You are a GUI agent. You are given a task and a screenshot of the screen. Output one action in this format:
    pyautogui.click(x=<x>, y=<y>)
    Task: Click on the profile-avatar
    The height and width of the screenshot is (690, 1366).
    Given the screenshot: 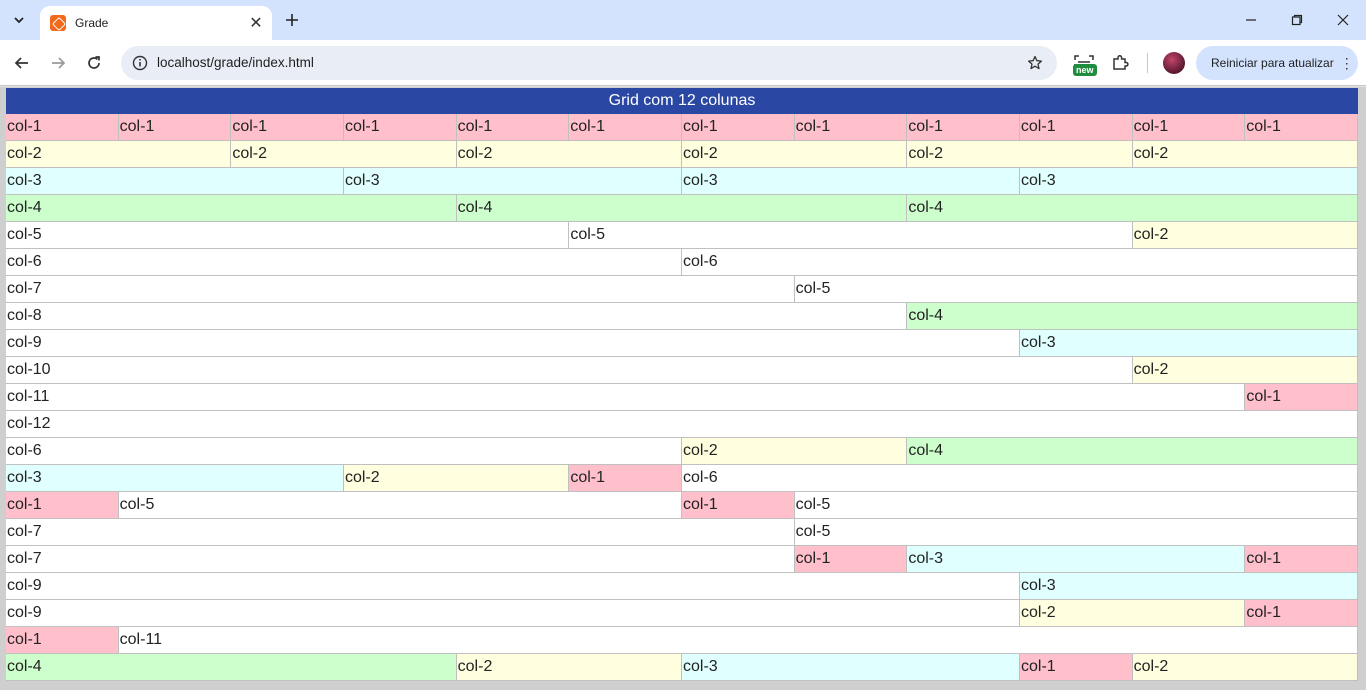 What is the action you would take?
    pyautogui.click(x=1174, y=63)
    